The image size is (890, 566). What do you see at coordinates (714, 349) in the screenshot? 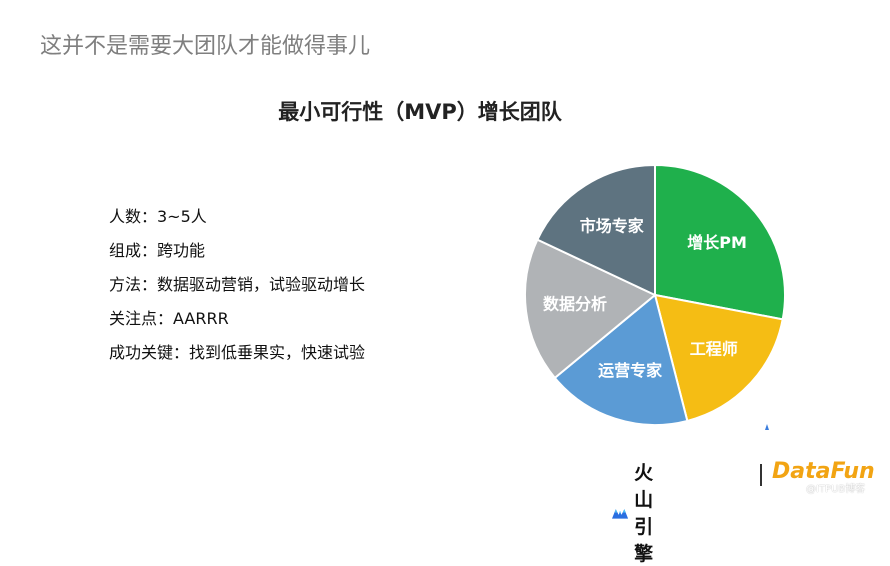
I see `pie-slice-label-1: 工程师` at bounding box center [714, 349].